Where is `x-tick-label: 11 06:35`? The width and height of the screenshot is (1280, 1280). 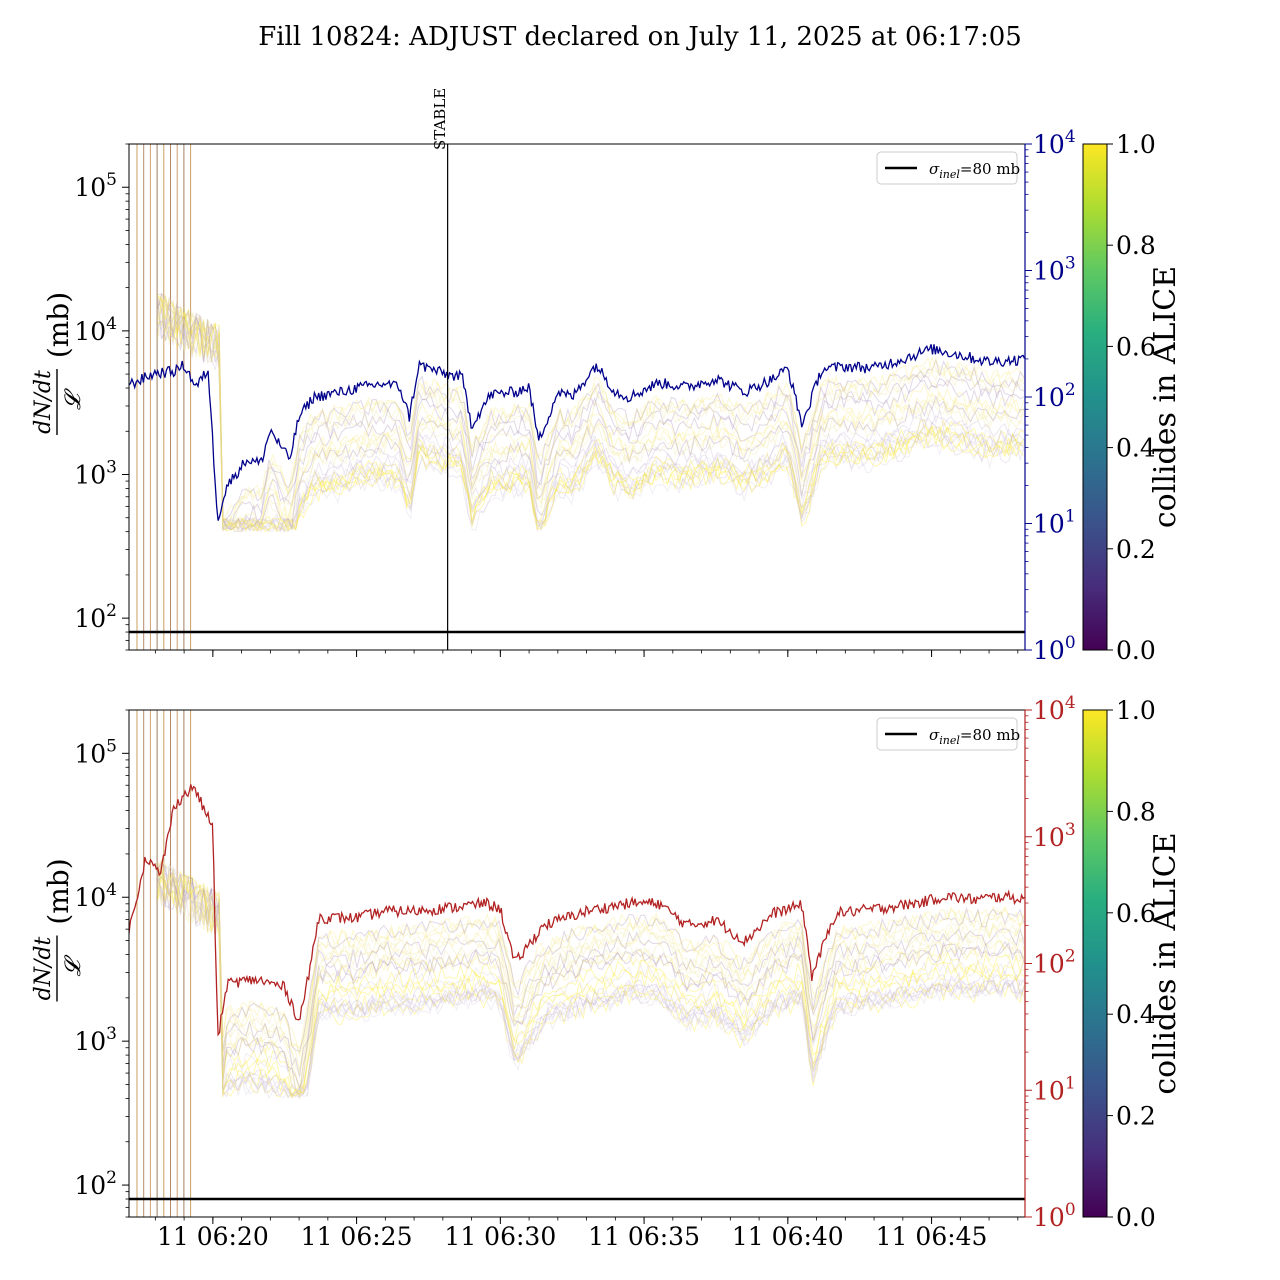 x-tick-label: 11 06:35 is located at coordinates (644, 1236).